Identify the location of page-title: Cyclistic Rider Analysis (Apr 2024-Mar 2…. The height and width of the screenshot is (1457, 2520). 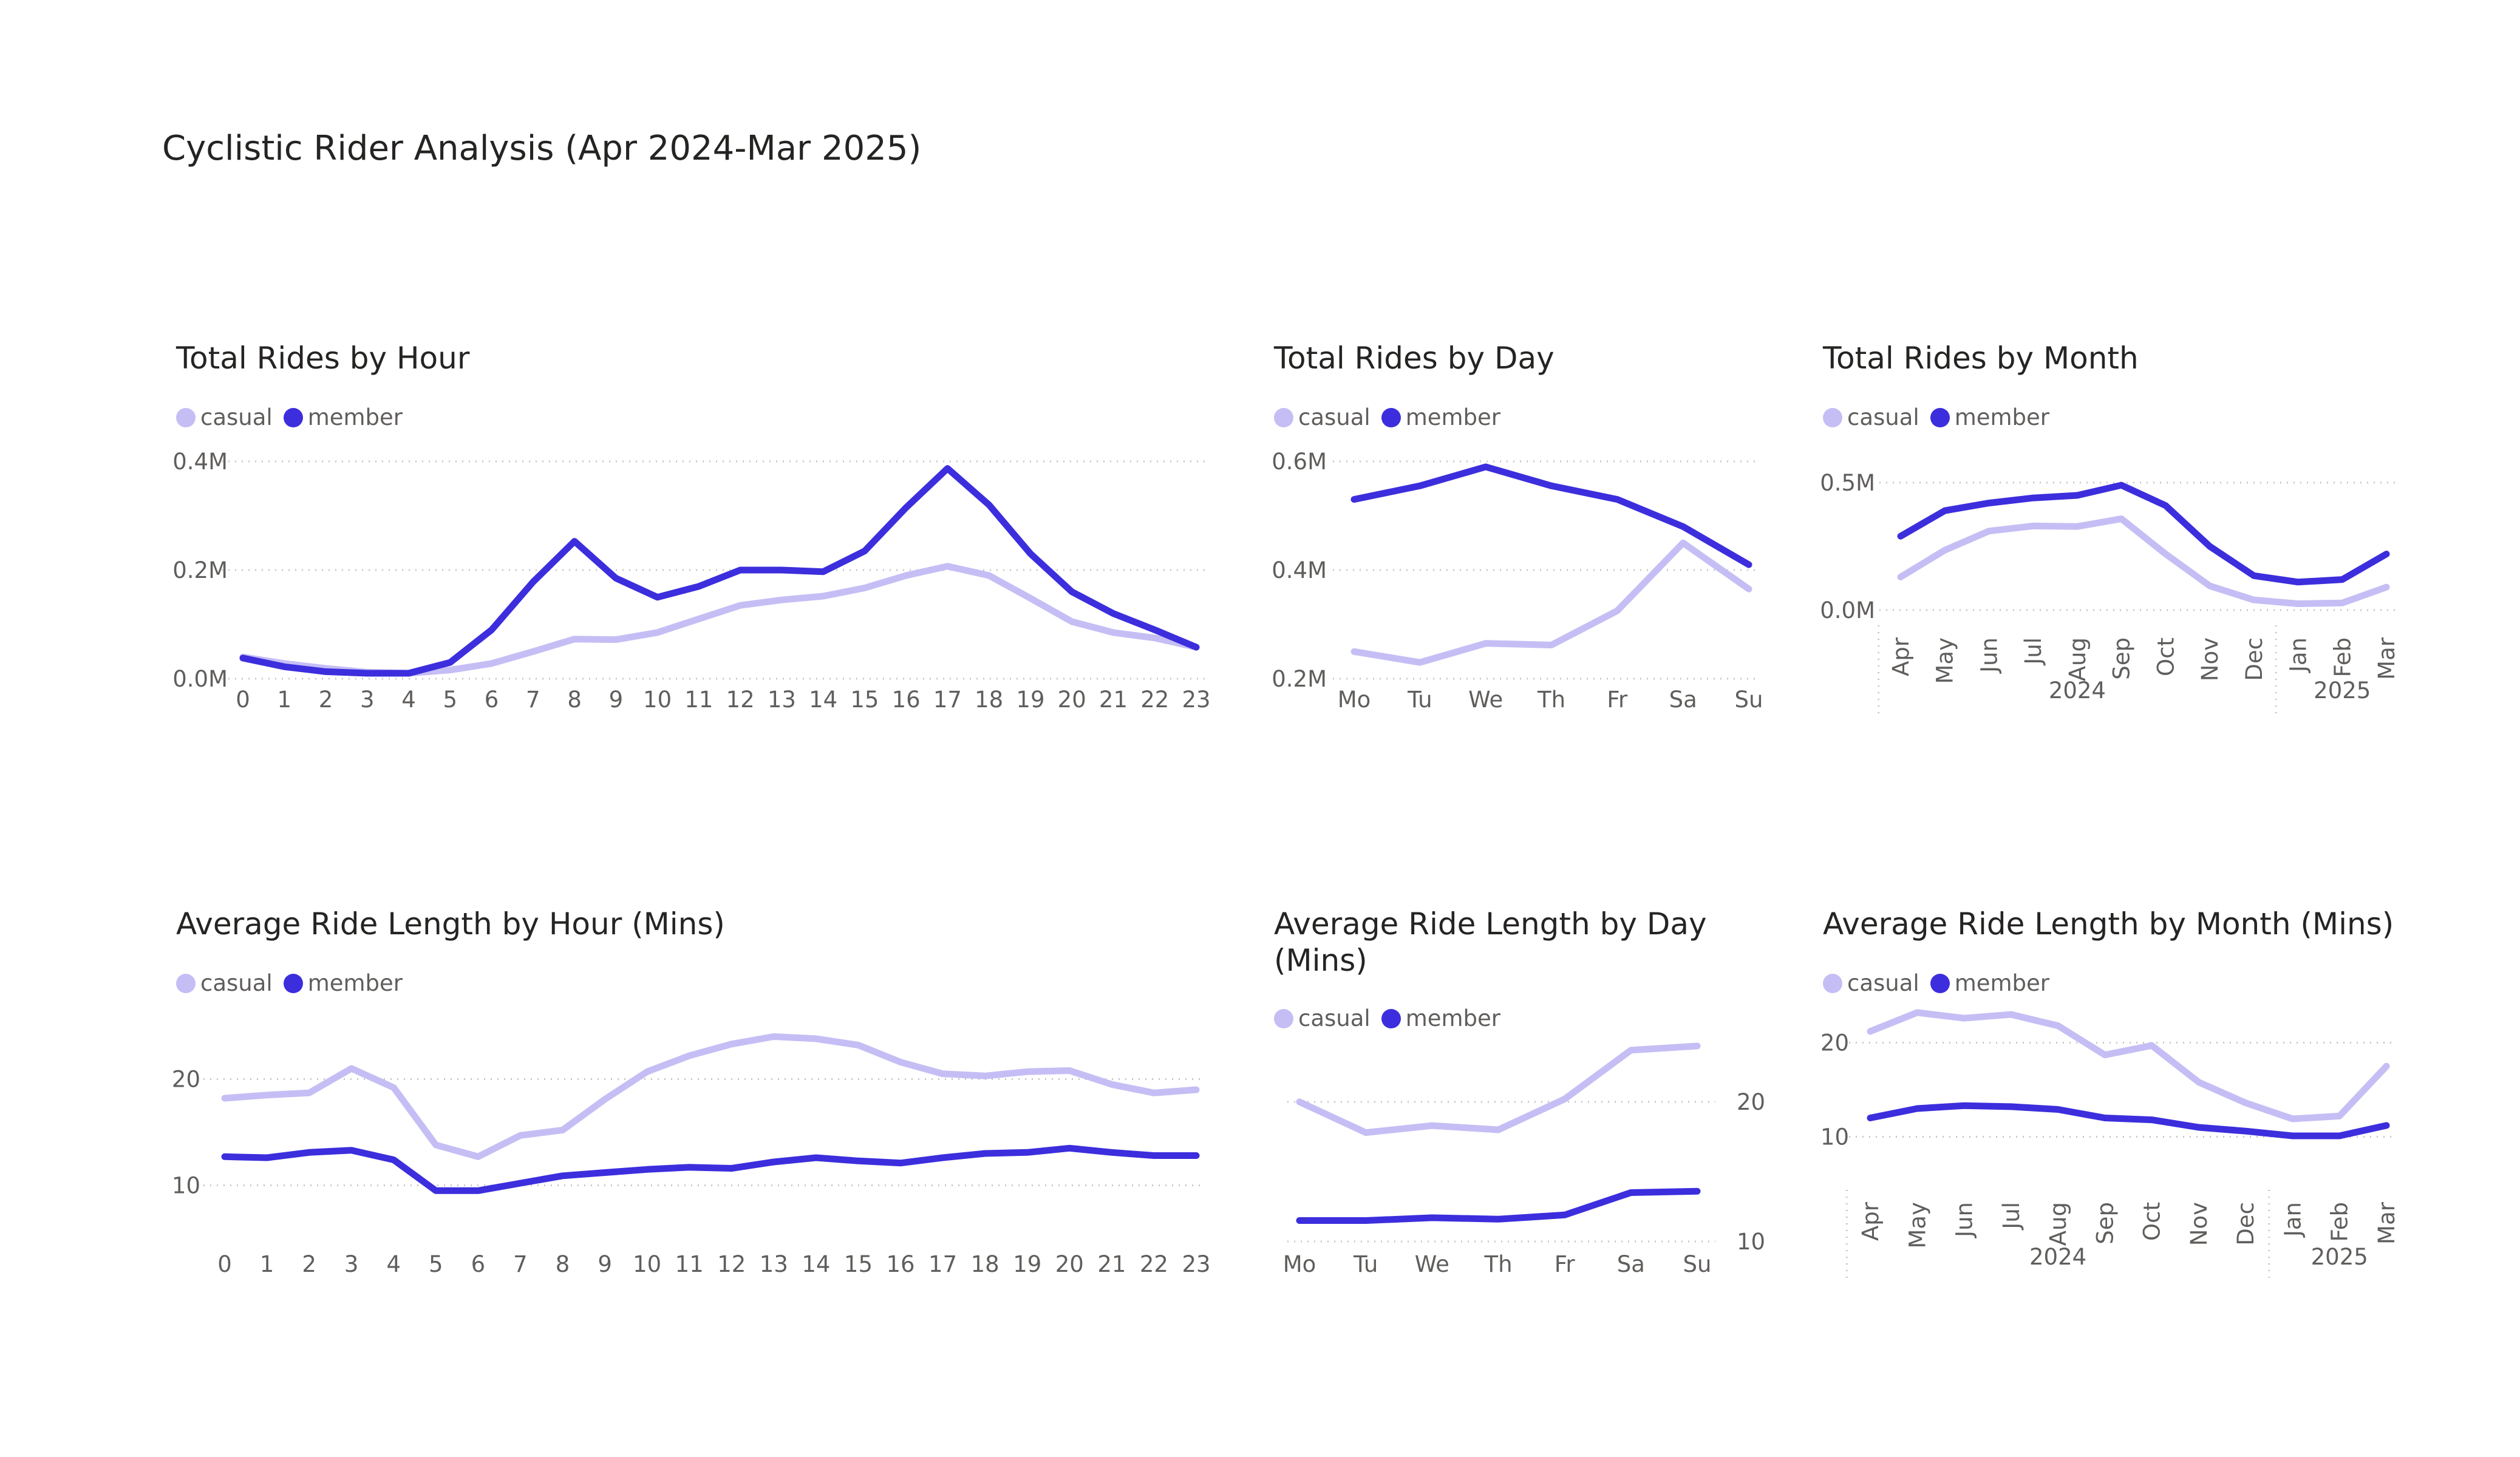
(542, 148).